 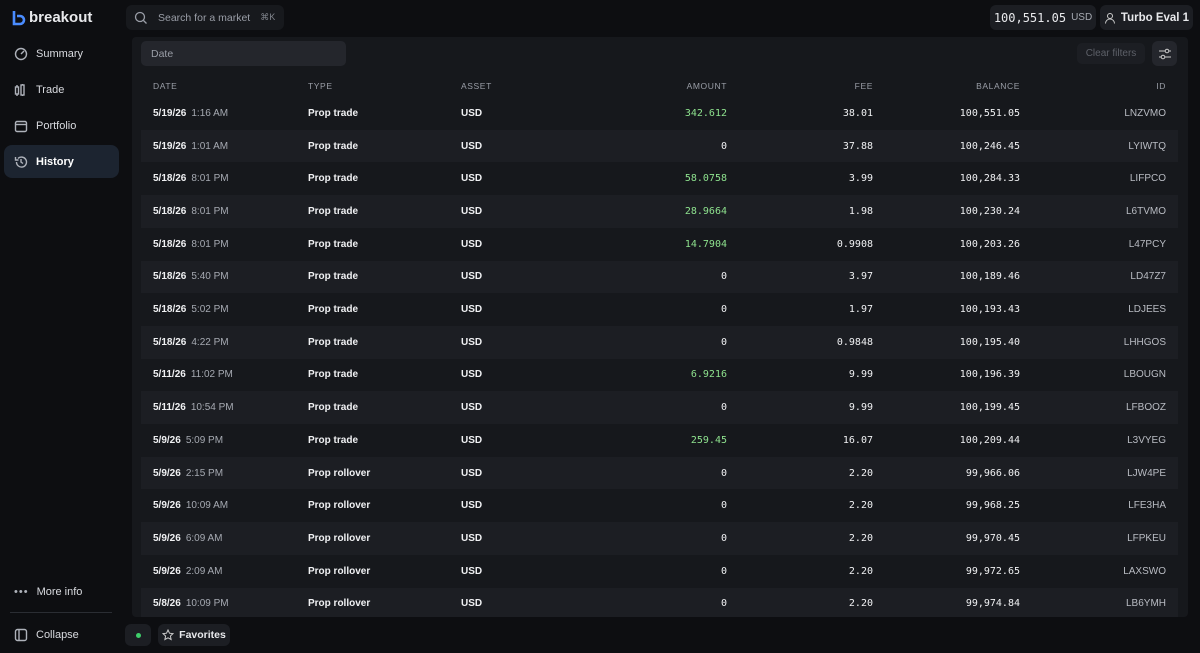 What do you see at coordinates (1043, 17) in the screenshot?
I see `balance-chip: 100,551.05 USD` at bounding box center [1043, 17].